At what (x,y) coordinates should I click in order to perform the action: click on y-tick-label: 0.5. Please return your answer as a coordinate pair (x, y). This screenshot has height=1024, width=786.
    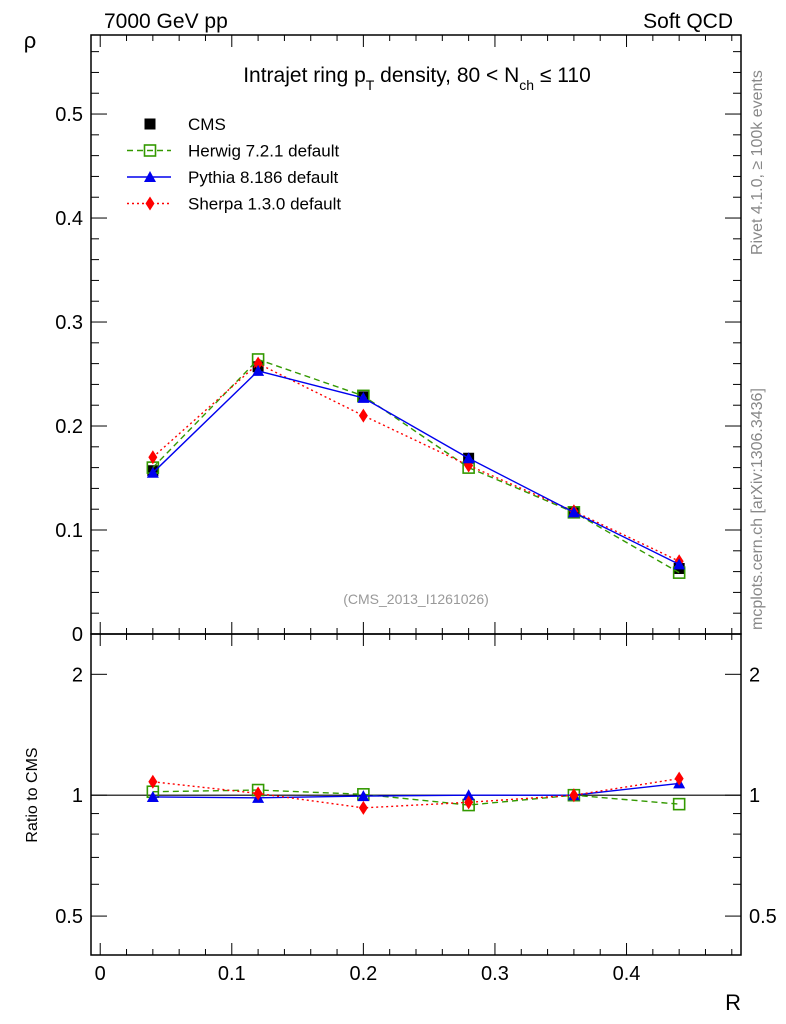
    Looking at the image, I should click on (69, 115).